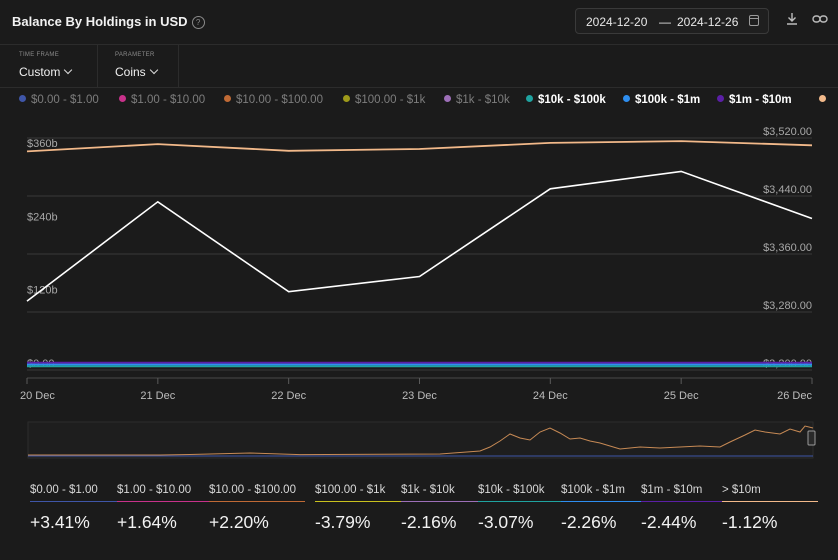  I want to click on navigator-line, so click(421, 440).